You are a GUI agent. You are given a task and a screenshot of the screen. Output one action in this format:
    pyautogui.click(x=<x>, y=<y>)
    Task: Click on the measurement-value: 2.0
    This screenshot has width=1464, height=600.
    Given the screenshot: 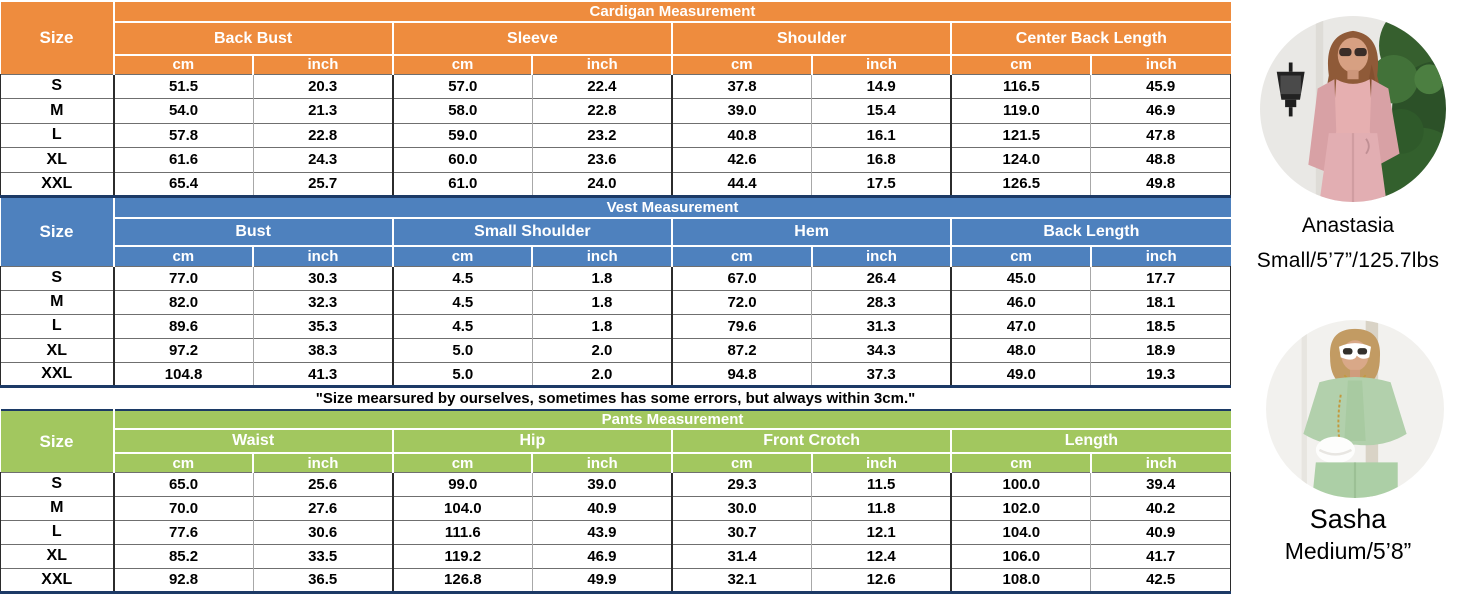 What is the action you would take?
    pyautogui.click(x=601, y=374)
    